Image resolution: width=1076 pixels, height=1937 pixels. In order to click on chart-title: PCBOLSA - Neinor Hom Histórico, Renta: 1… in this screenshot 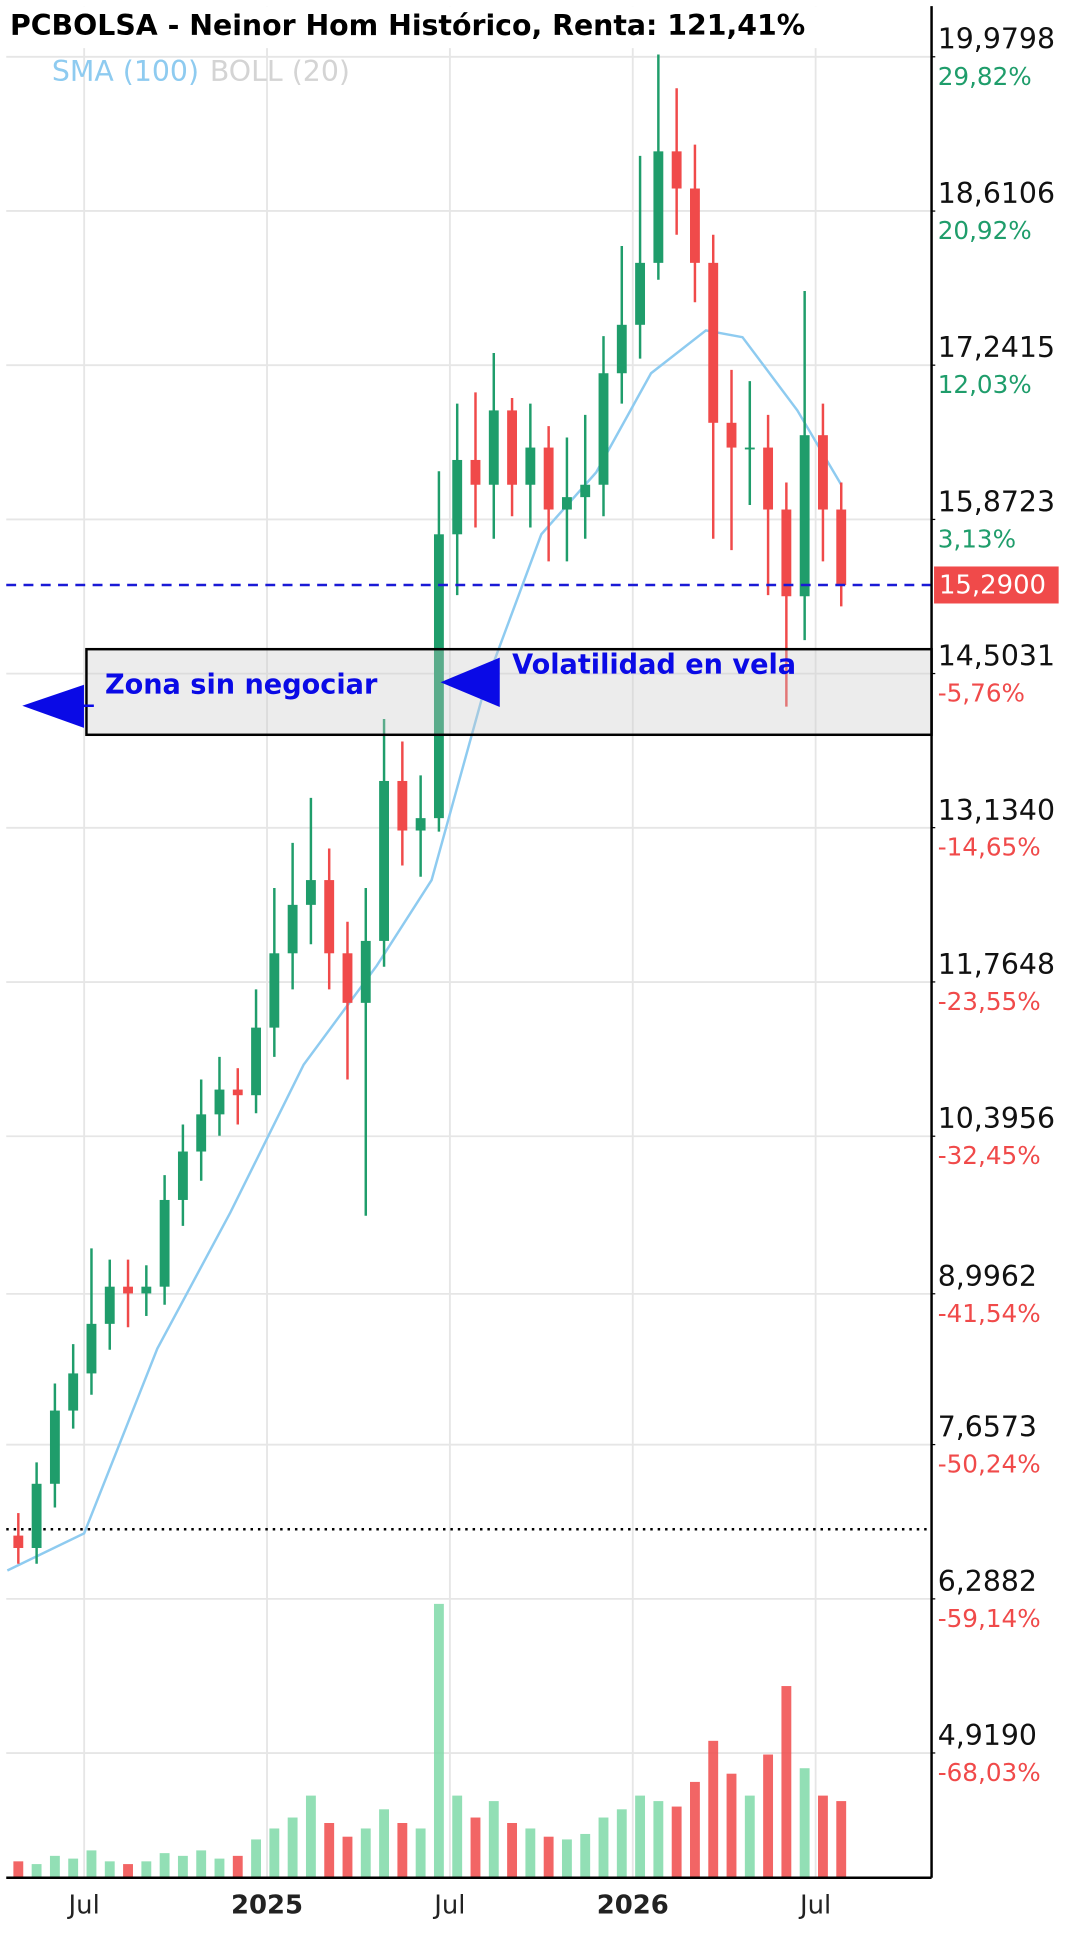, I will do `click(407, 25)`.